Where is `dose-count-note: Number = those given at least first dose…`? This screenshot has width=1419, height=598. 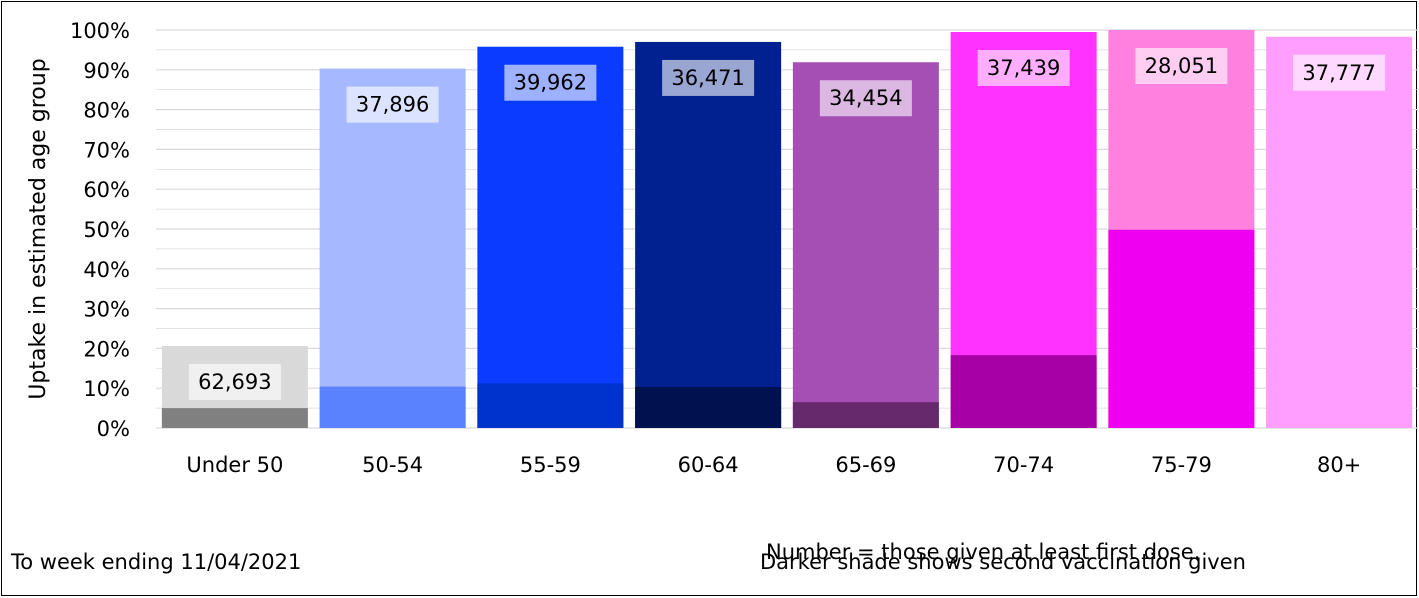 dose-count-note: Number = those given at least first dose… is located at coordinates (983, 552).